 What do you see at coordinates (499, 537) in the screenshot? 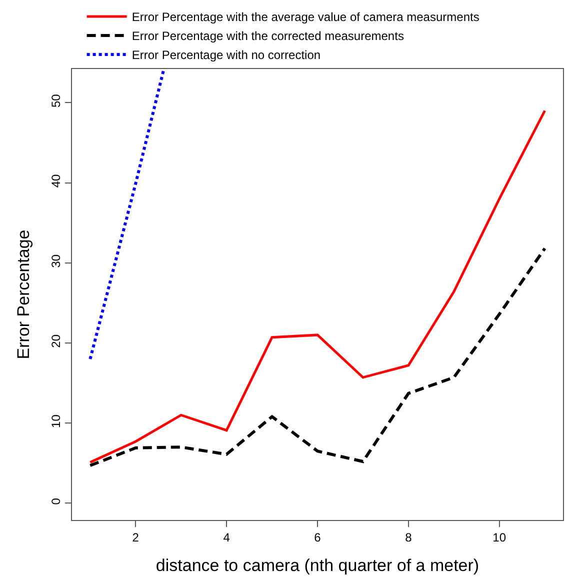
I see `x-tick-label: 10` at bounding box center [499, 537].